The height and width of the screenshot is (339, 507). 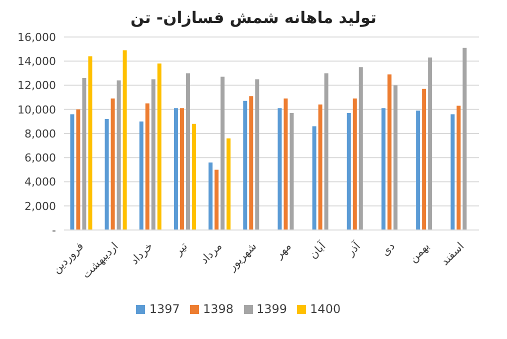 What do you see at coordinates (253, 17) in the screenshot?
I see `chart-title: تولید ماهانه شمش فسازان- تن` at bounding box center [253, 17].